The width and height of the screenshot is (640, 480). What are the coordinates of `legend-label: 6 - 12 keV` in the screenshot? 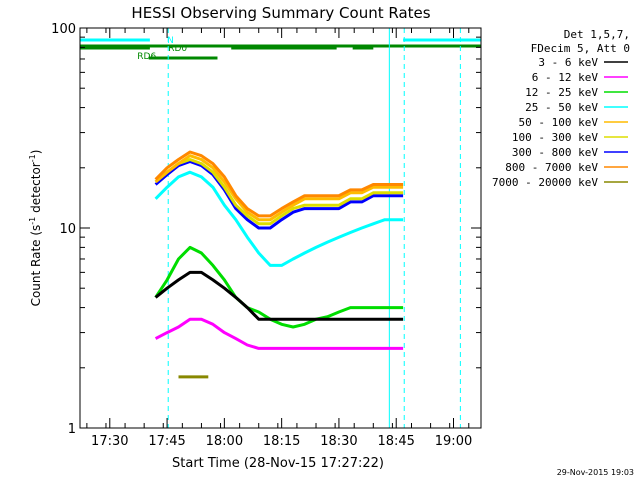 It's located at (565, 77).